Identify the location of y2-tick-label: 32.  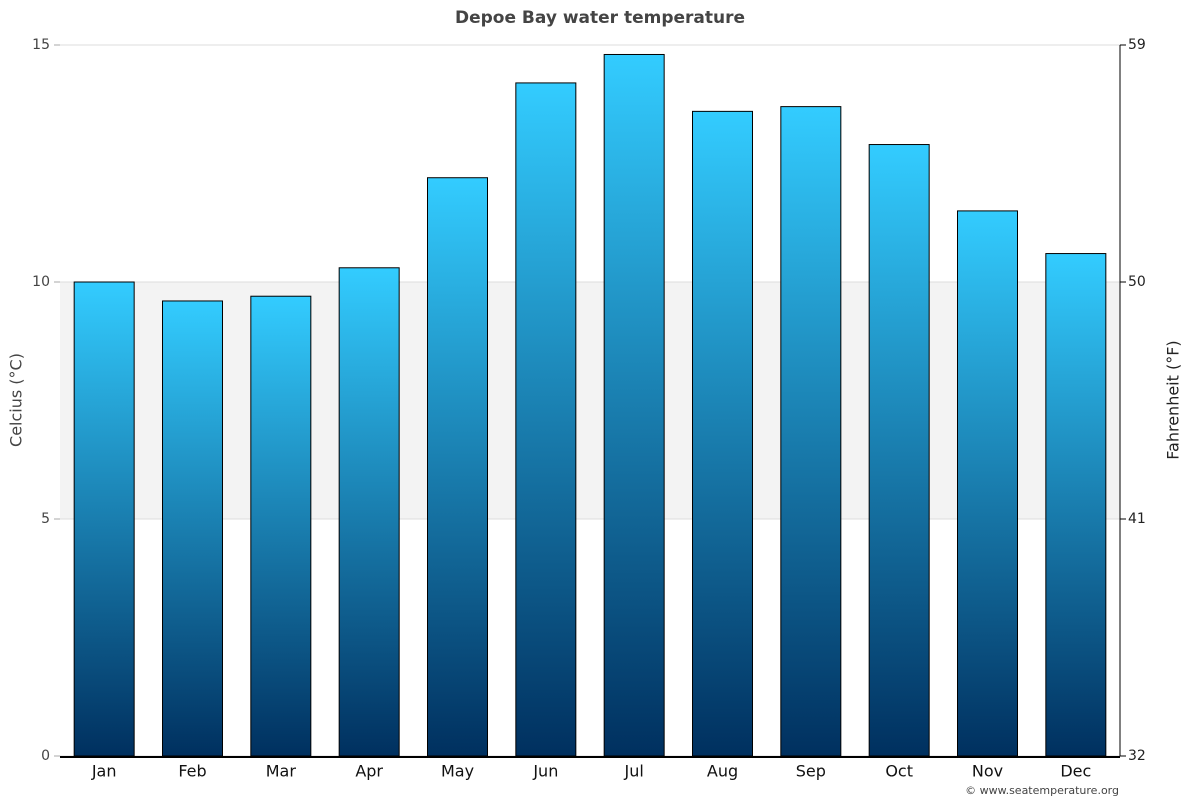
(1137, 756).